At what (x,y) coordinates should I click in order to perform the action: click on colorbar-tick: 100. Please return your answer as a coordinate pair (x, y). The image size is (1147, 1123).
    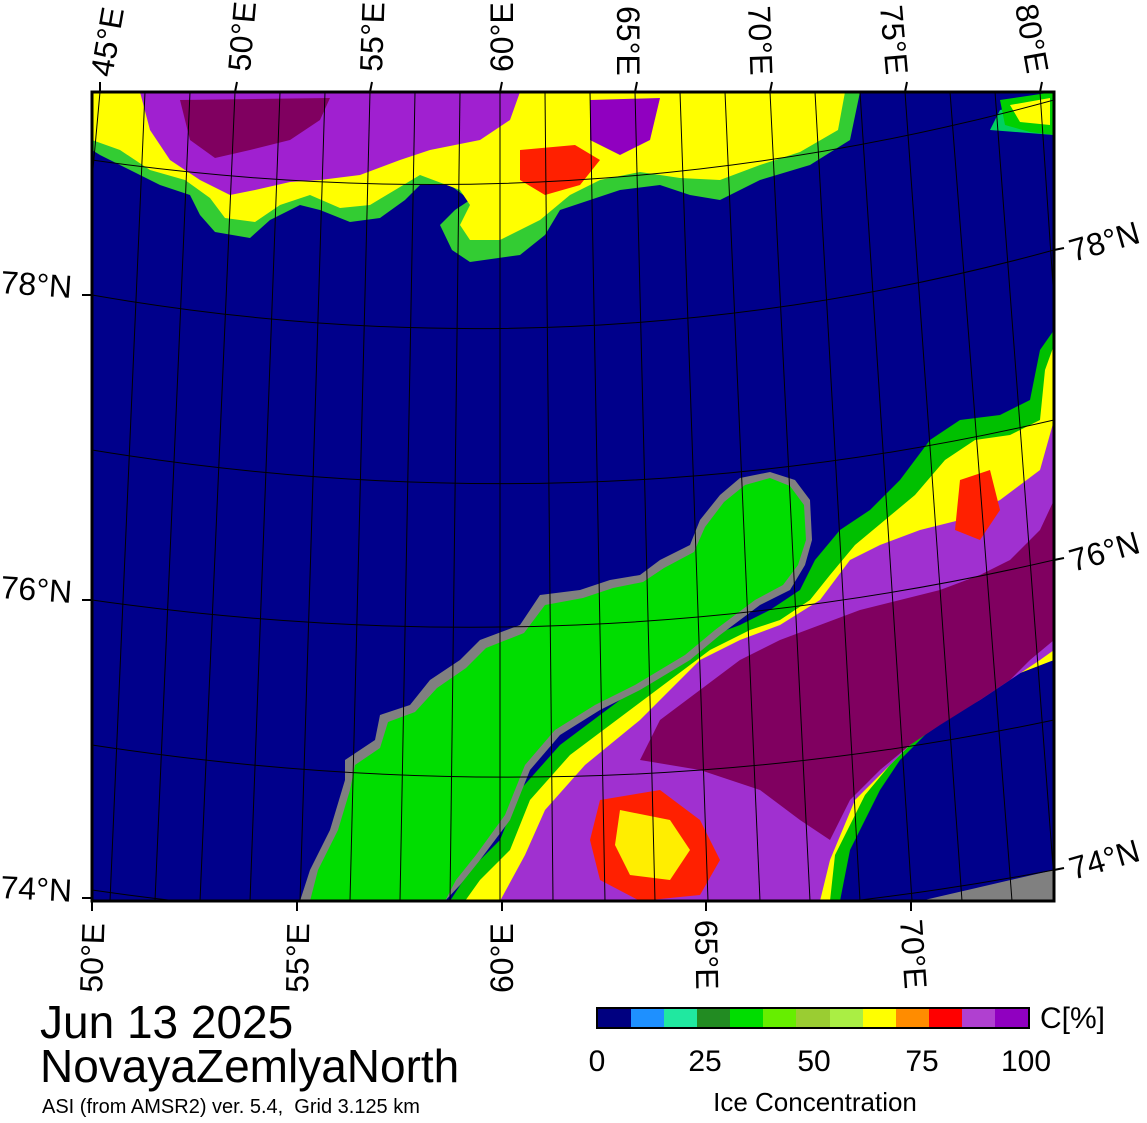
    Looking at the image, I should click on (1026, 1061).